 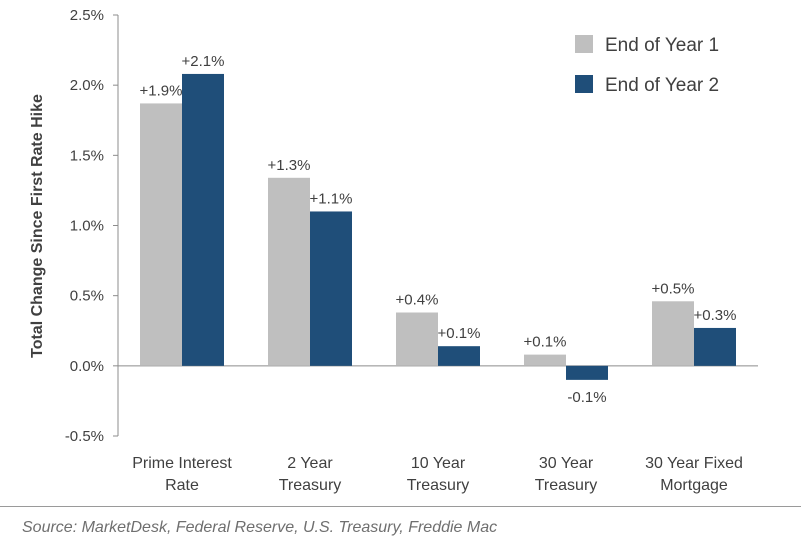 I want to click on y-tick-label: 2.5%, so click(x=87, y=15).